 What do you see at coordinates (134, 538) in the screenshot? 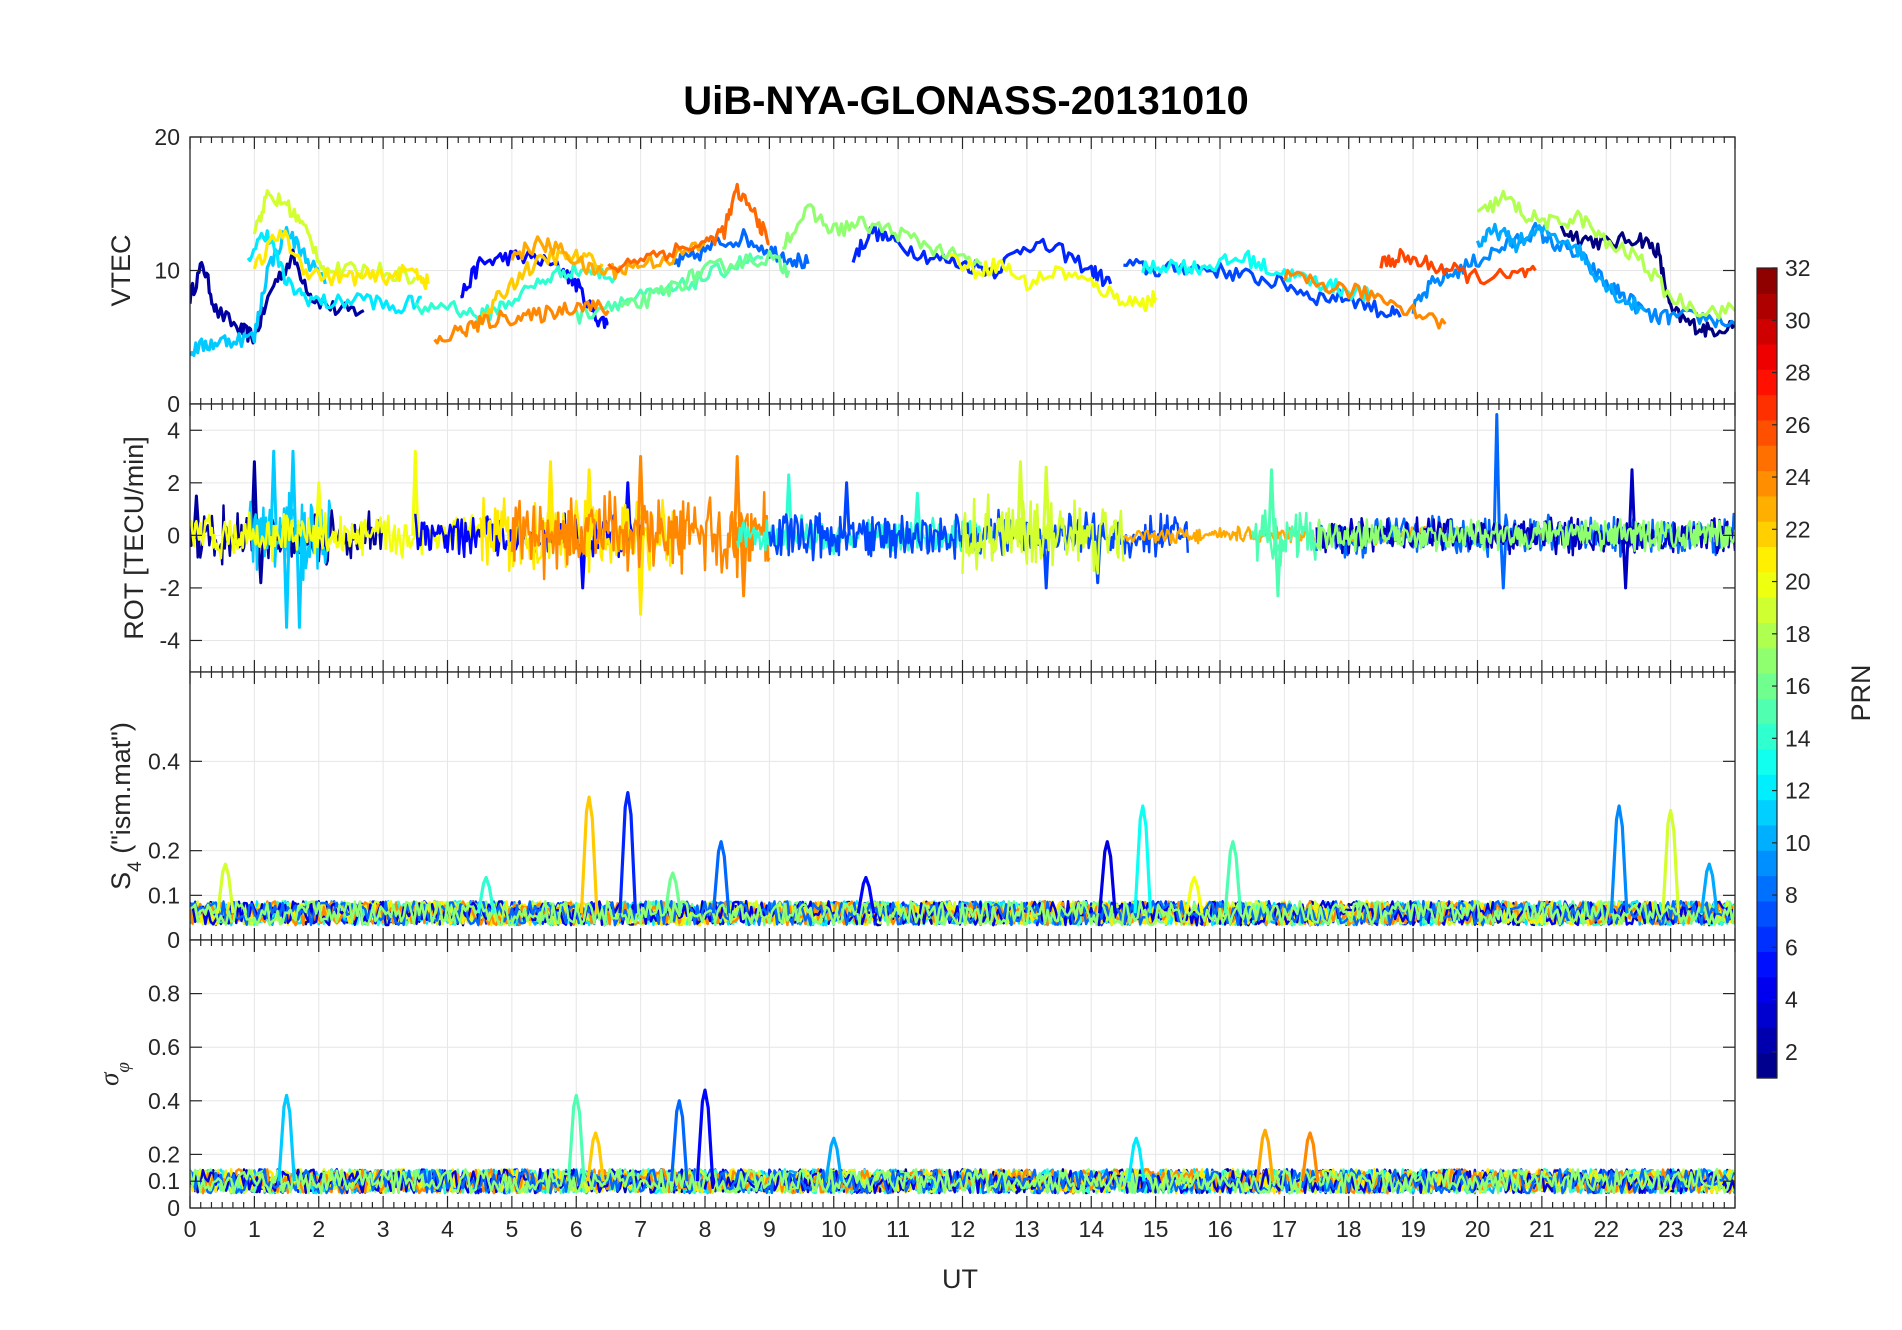
I see `y-axis-label: ROT [TECU/min]` at bounding box center [134, 538].